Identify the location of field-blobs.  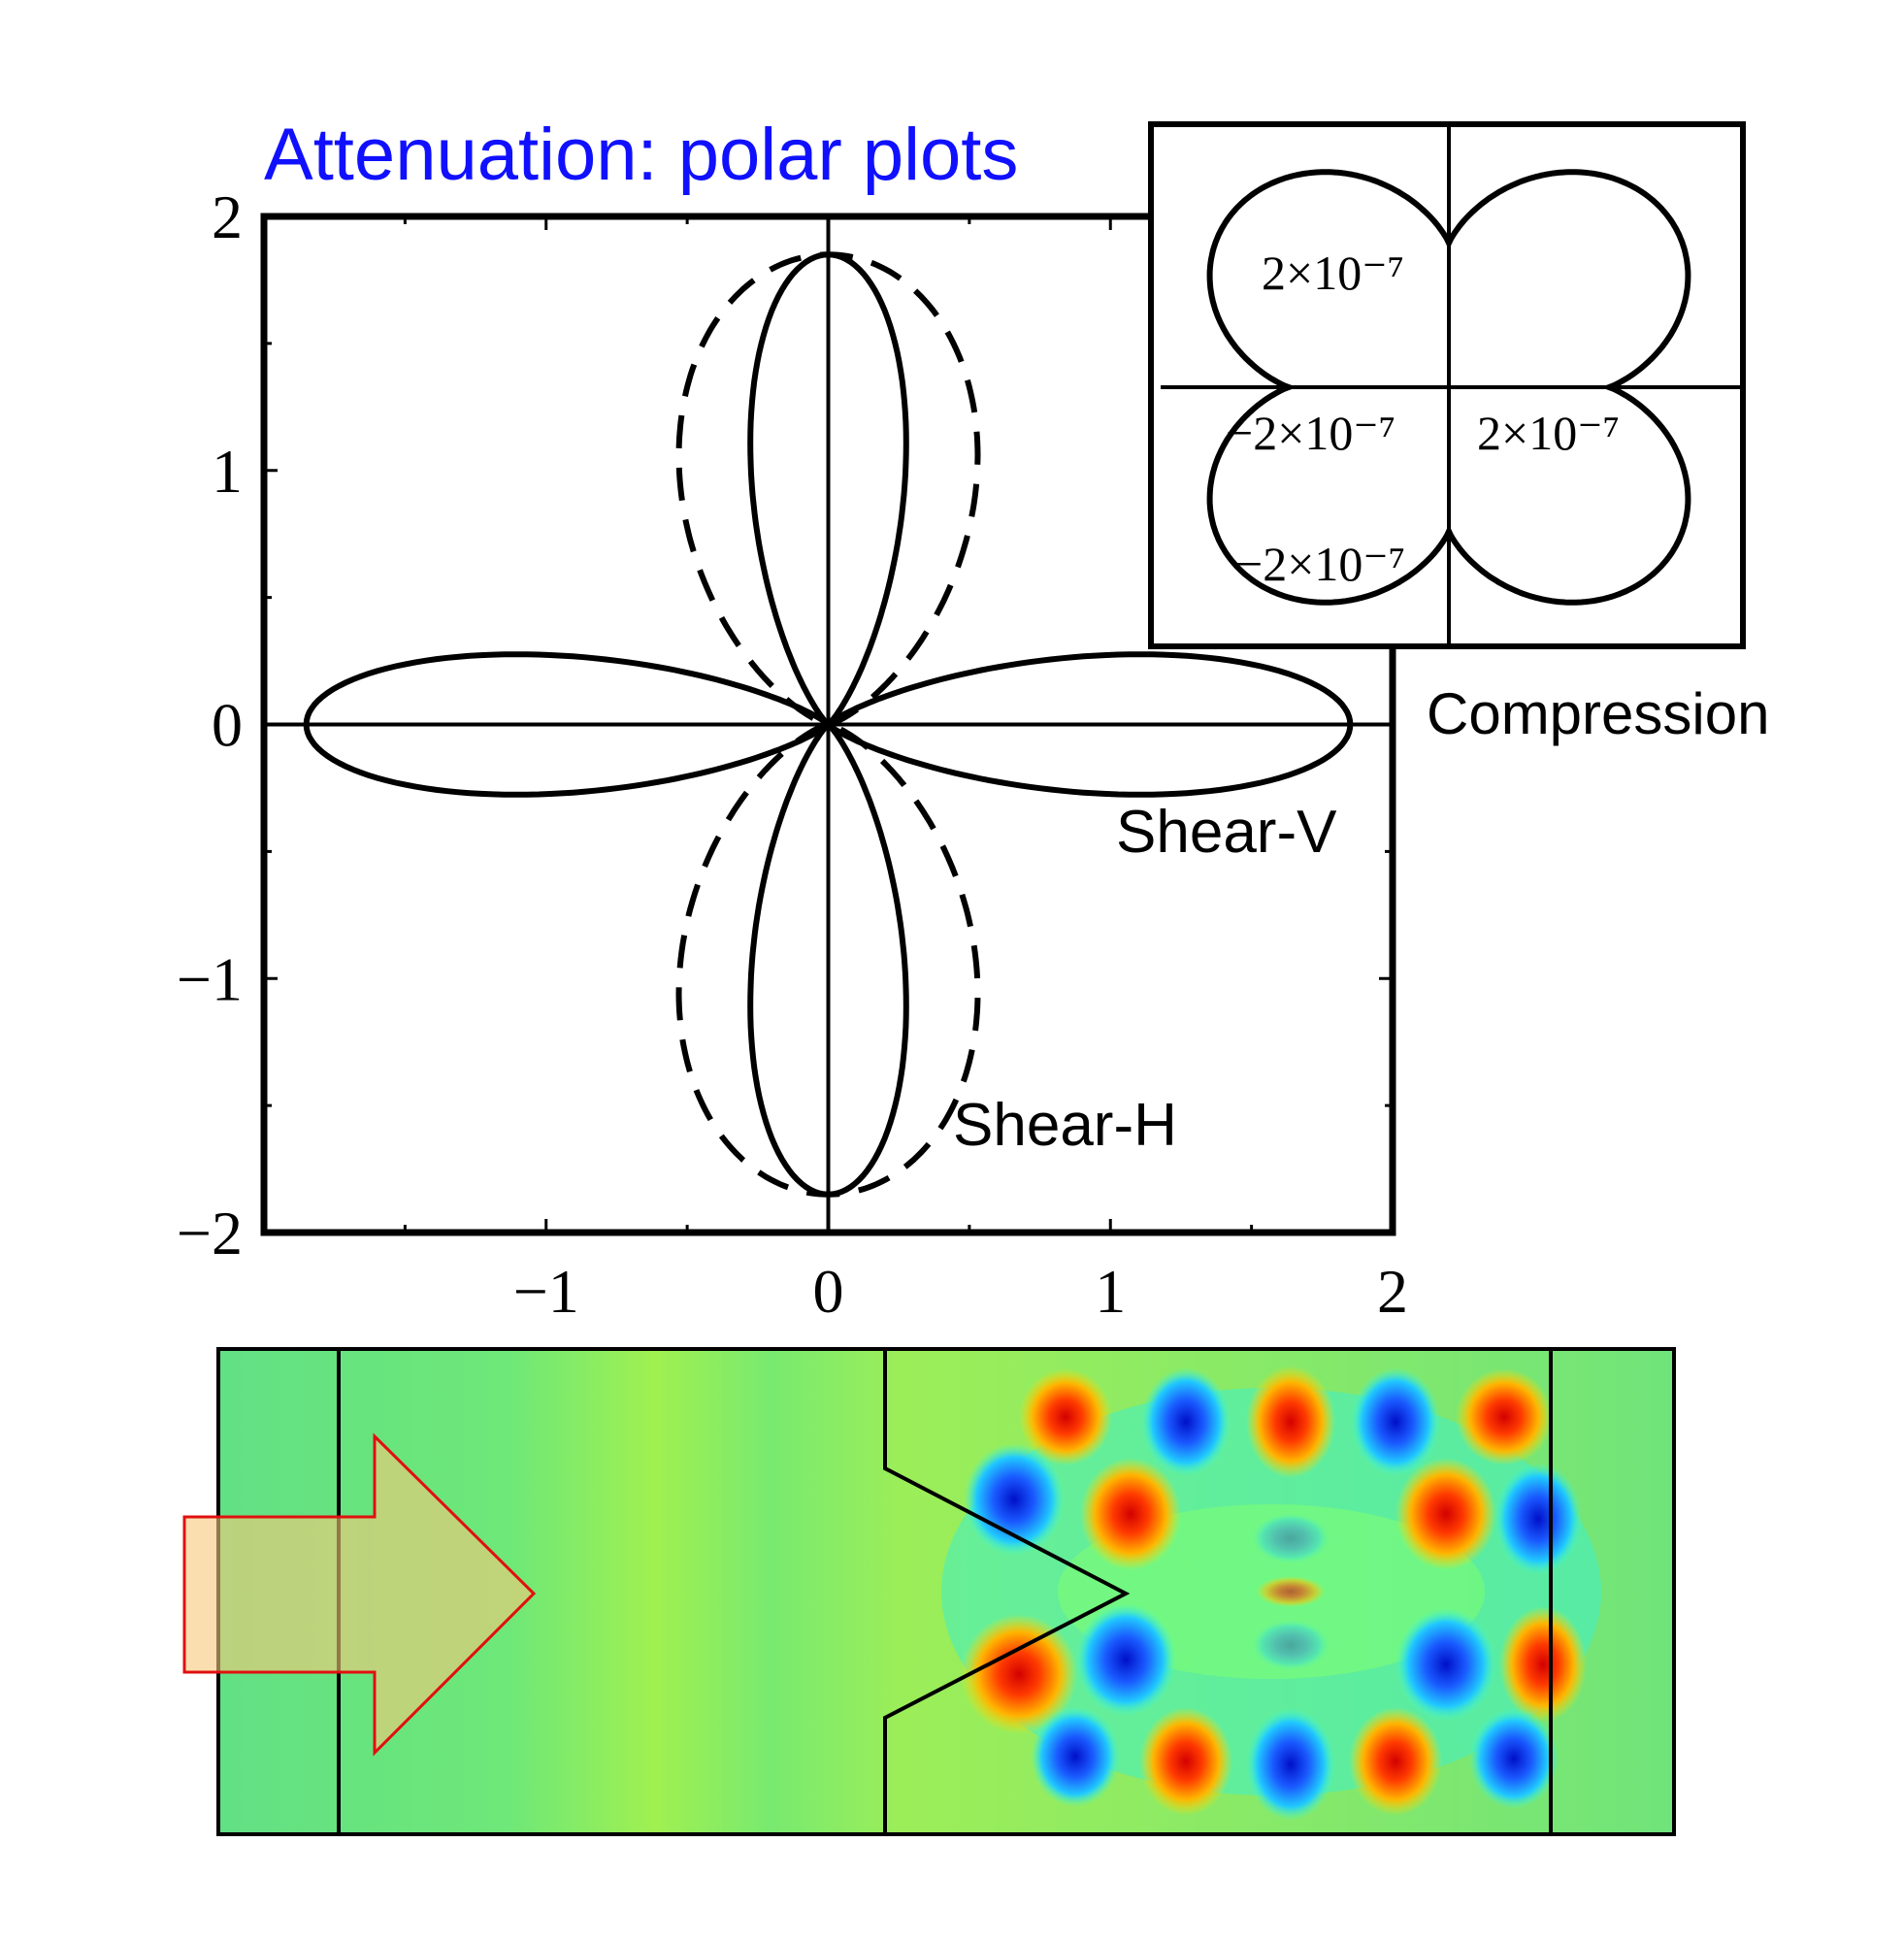
(1271, 1593).